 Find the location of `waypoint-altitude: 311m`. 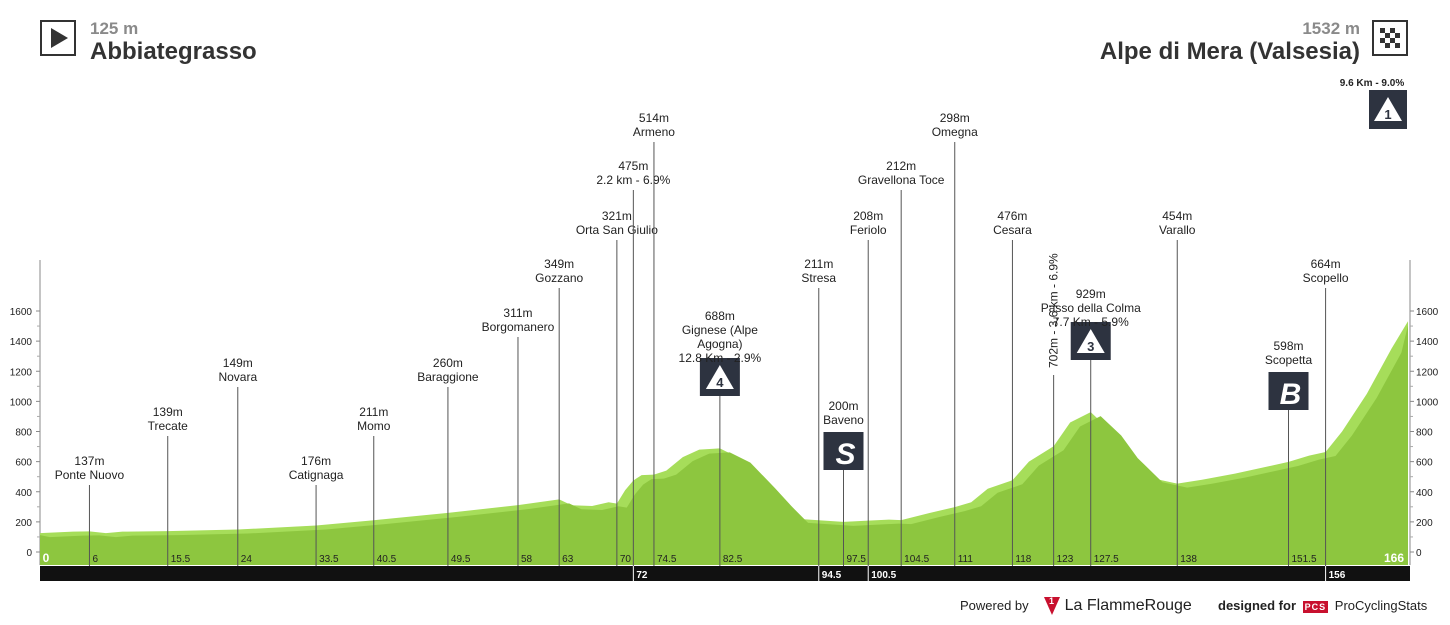

waypoint-altitude: 311m is located at coordinates (517, 313).